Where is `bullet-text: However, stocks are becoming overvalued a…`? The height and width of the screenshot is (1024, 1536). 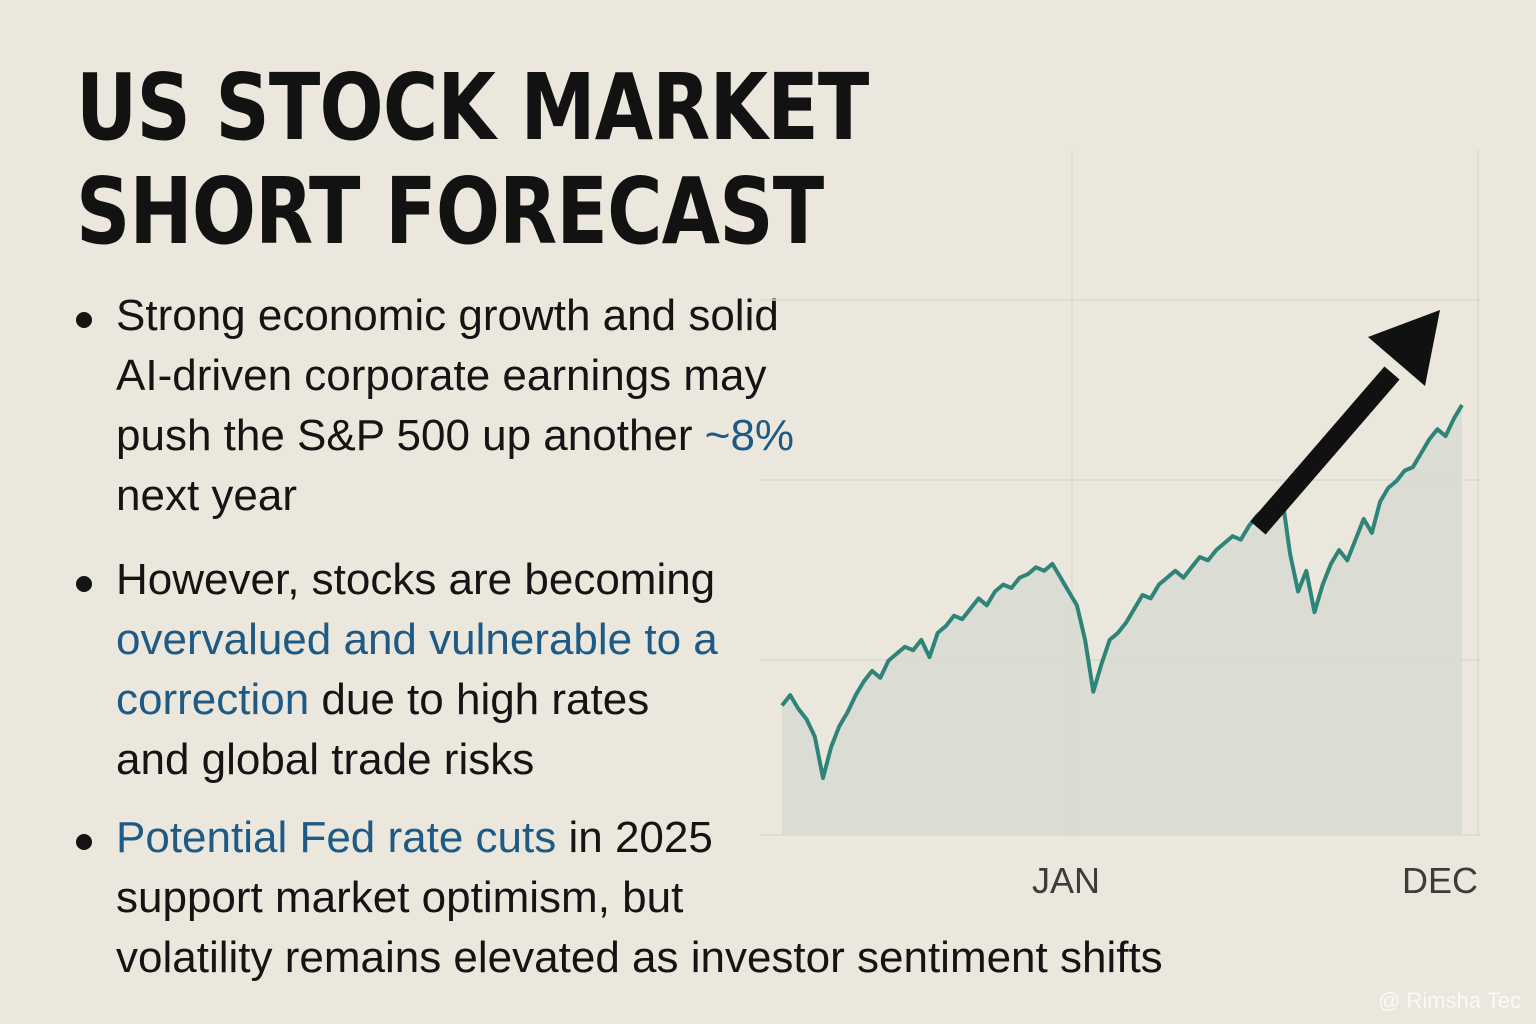 bullet-text: However, stocks are becoming overvalued a… is located at coordinates (417, 670).